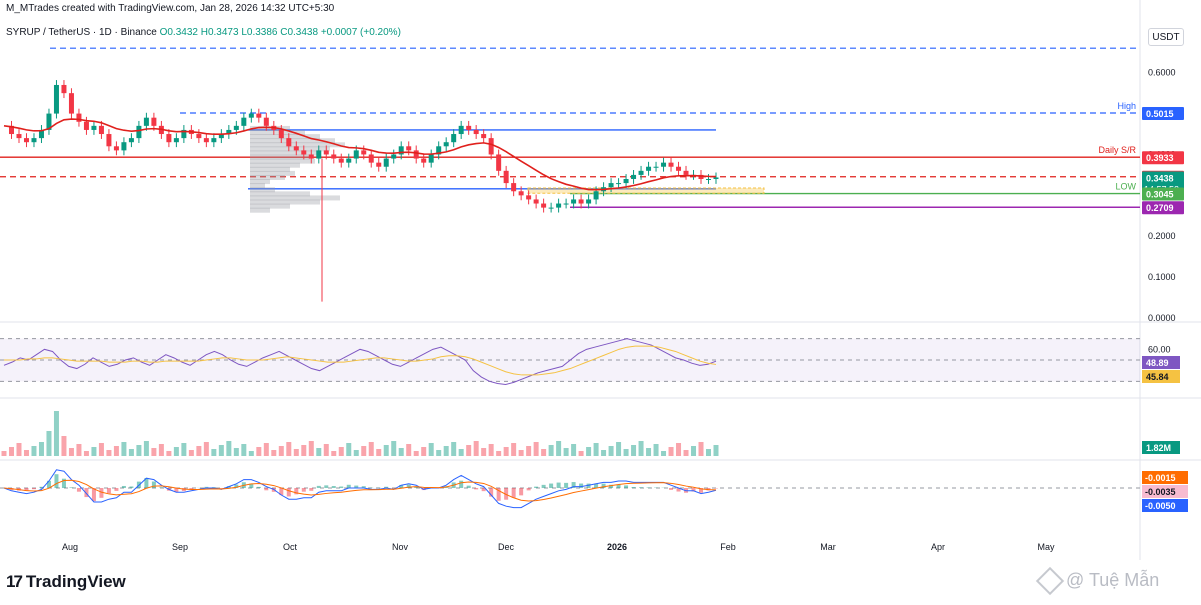 The width and height of the screenshot is (1201, 605). I want to click on time-axis-tick: Feb, so click(728, 547).